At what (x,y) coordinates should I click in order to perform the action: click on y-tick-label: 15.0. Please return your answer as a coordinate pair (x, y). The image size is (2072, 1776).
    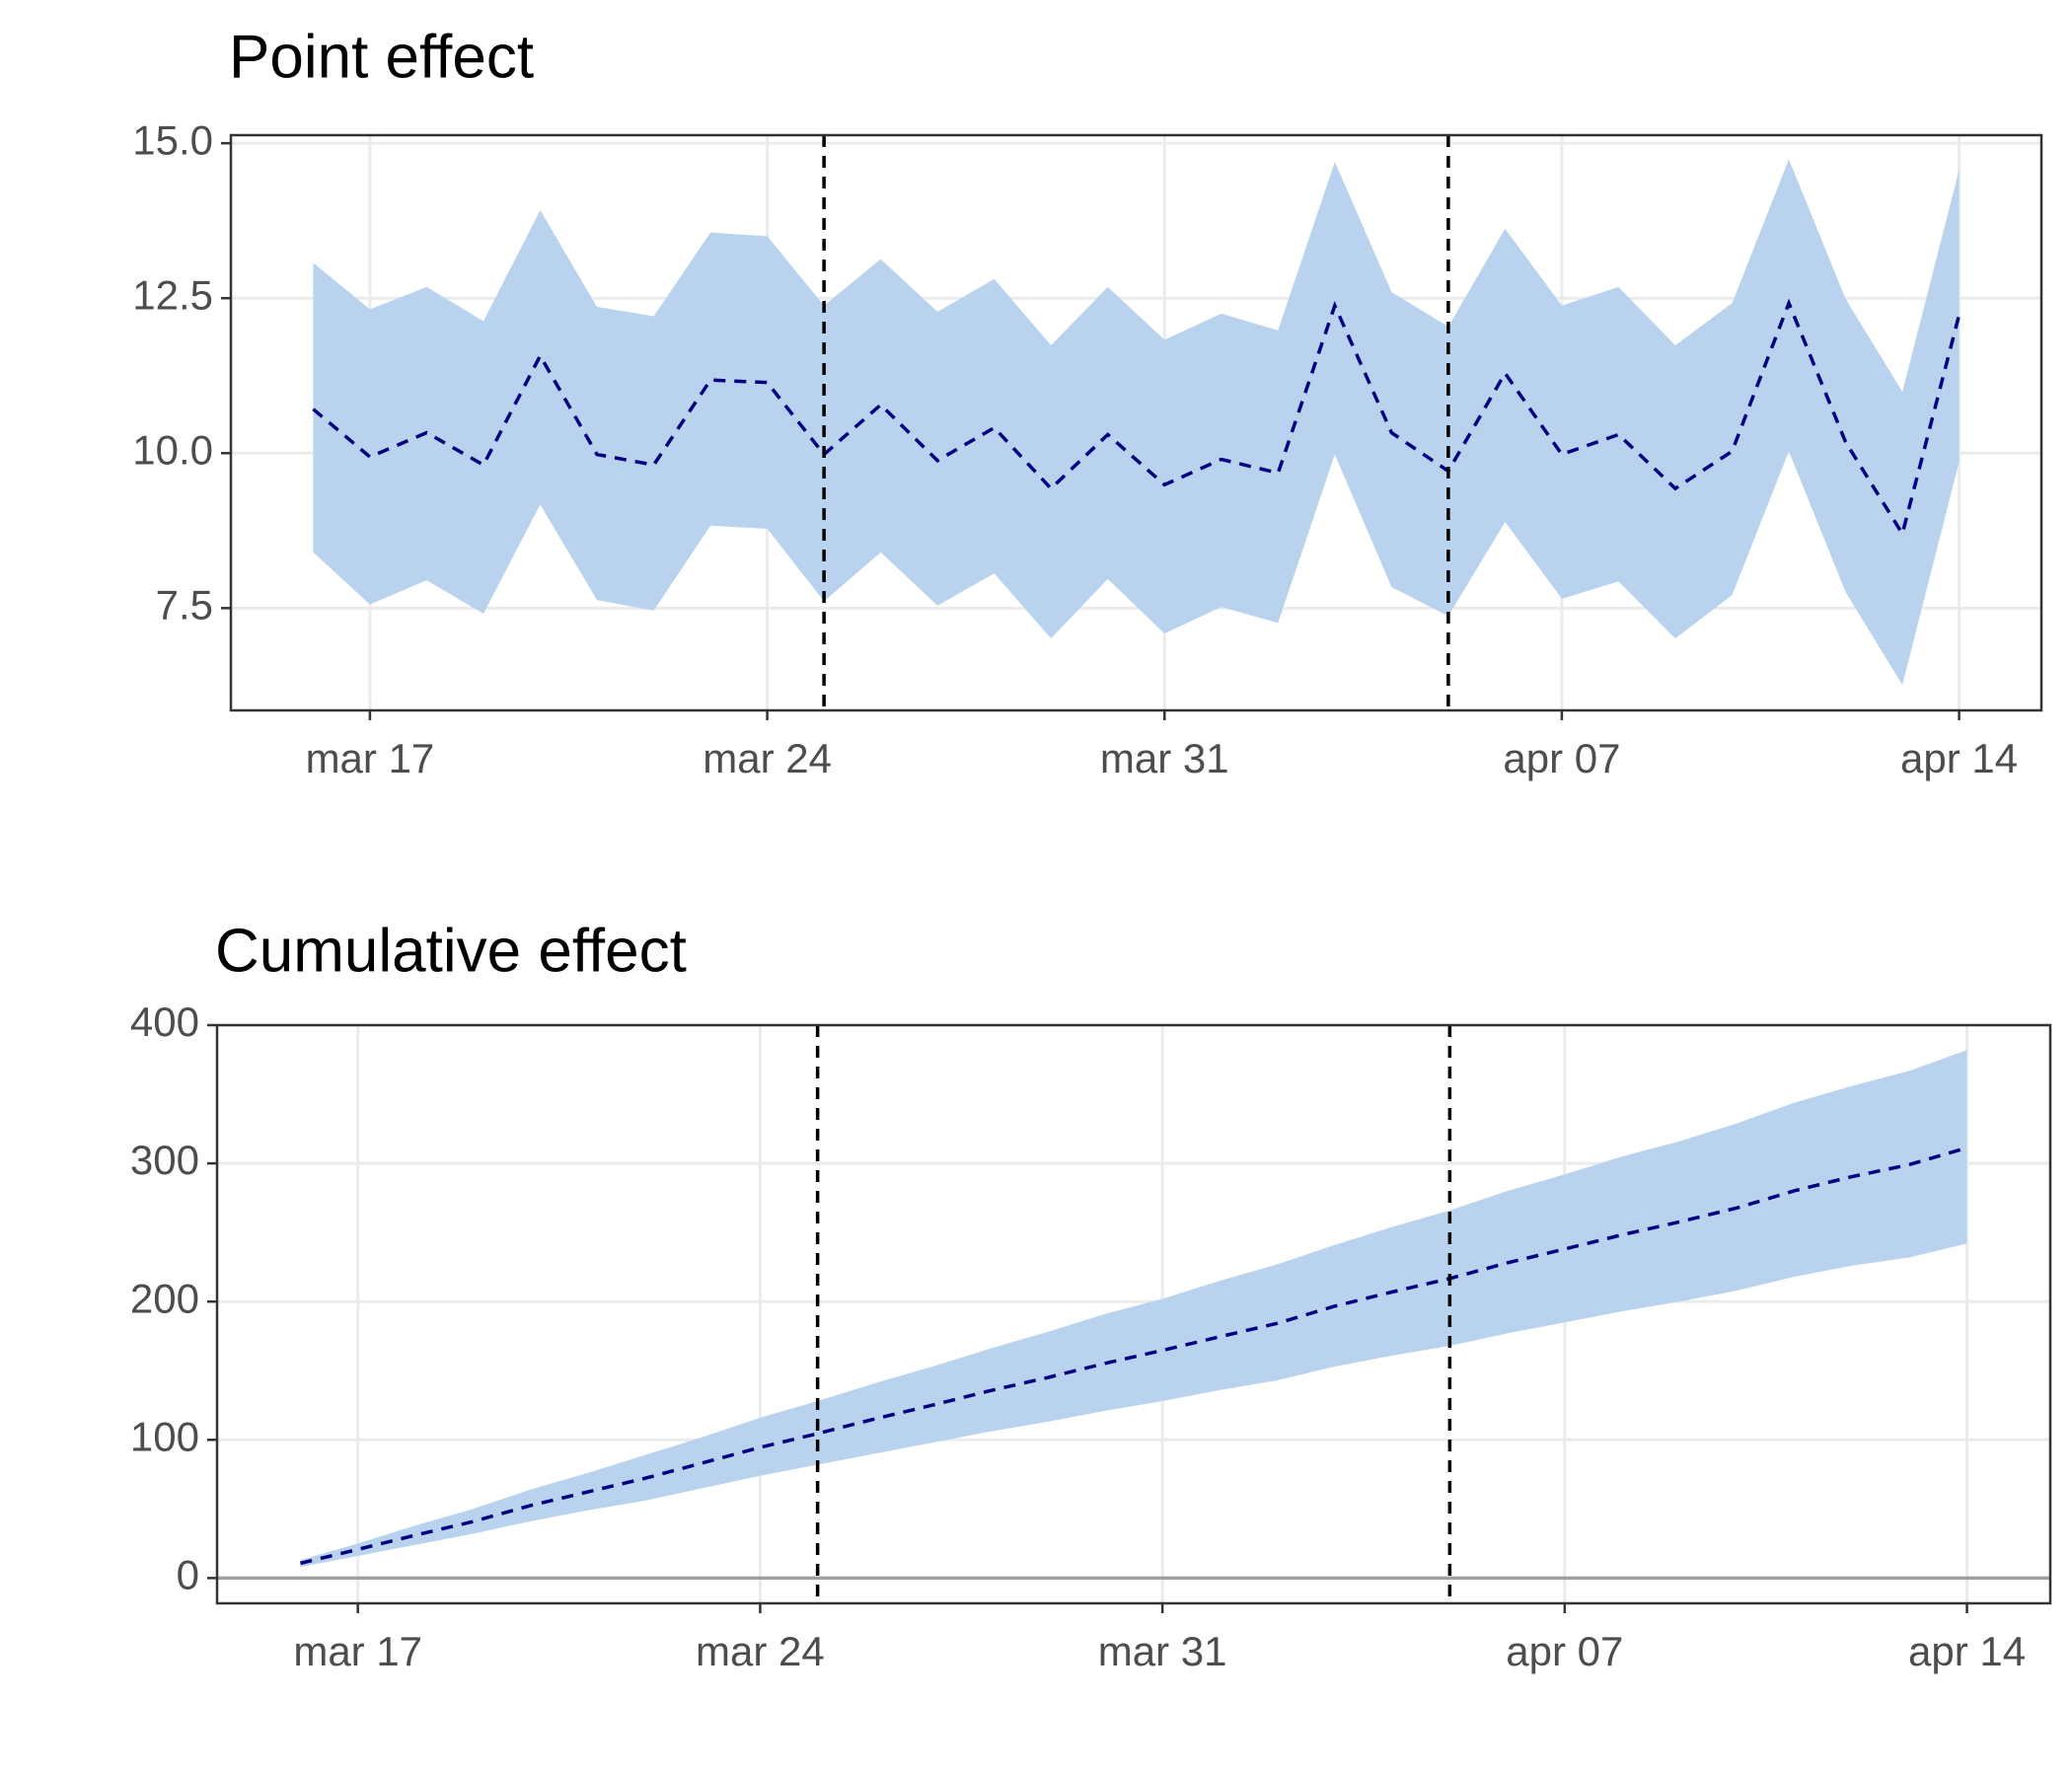
    Looking at the image, I should click on (173, 140).